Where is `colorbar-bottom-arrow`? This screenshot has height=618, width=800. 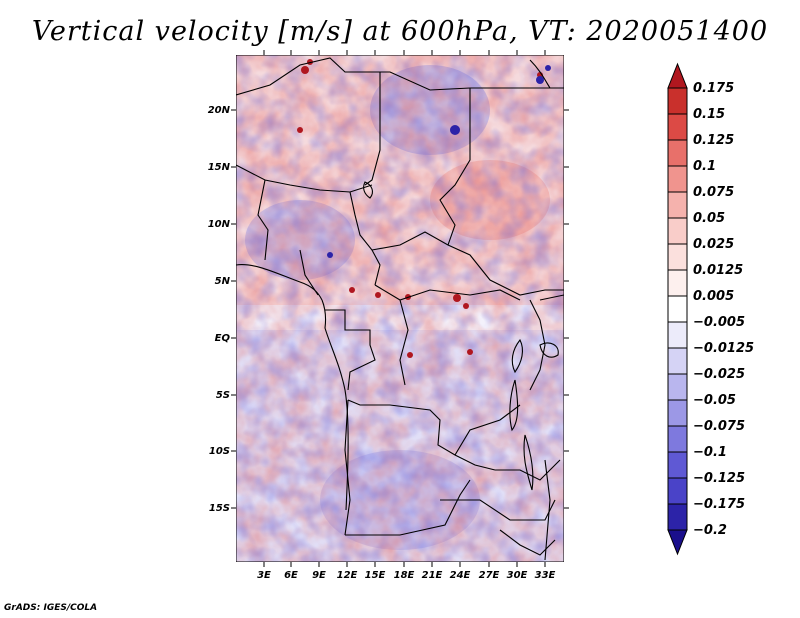
colorbar-bottom-arrow is located at coordinates (677, 542).